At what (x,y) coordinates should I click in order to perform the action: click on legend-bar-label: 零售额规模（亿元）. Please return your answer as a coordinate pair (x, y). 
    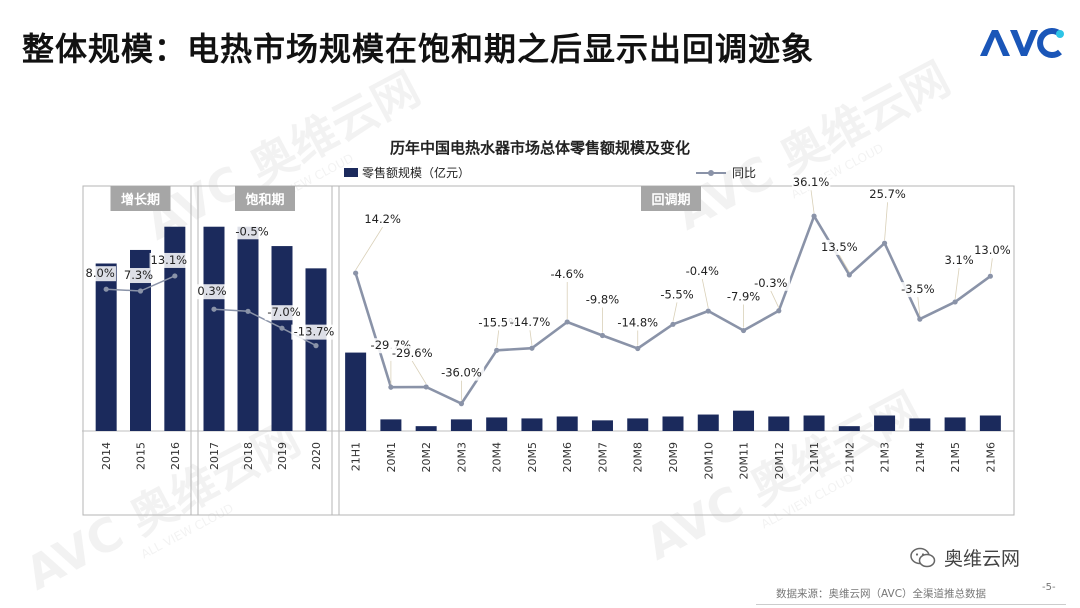
    Looking at the image, I should click on (416, 172).